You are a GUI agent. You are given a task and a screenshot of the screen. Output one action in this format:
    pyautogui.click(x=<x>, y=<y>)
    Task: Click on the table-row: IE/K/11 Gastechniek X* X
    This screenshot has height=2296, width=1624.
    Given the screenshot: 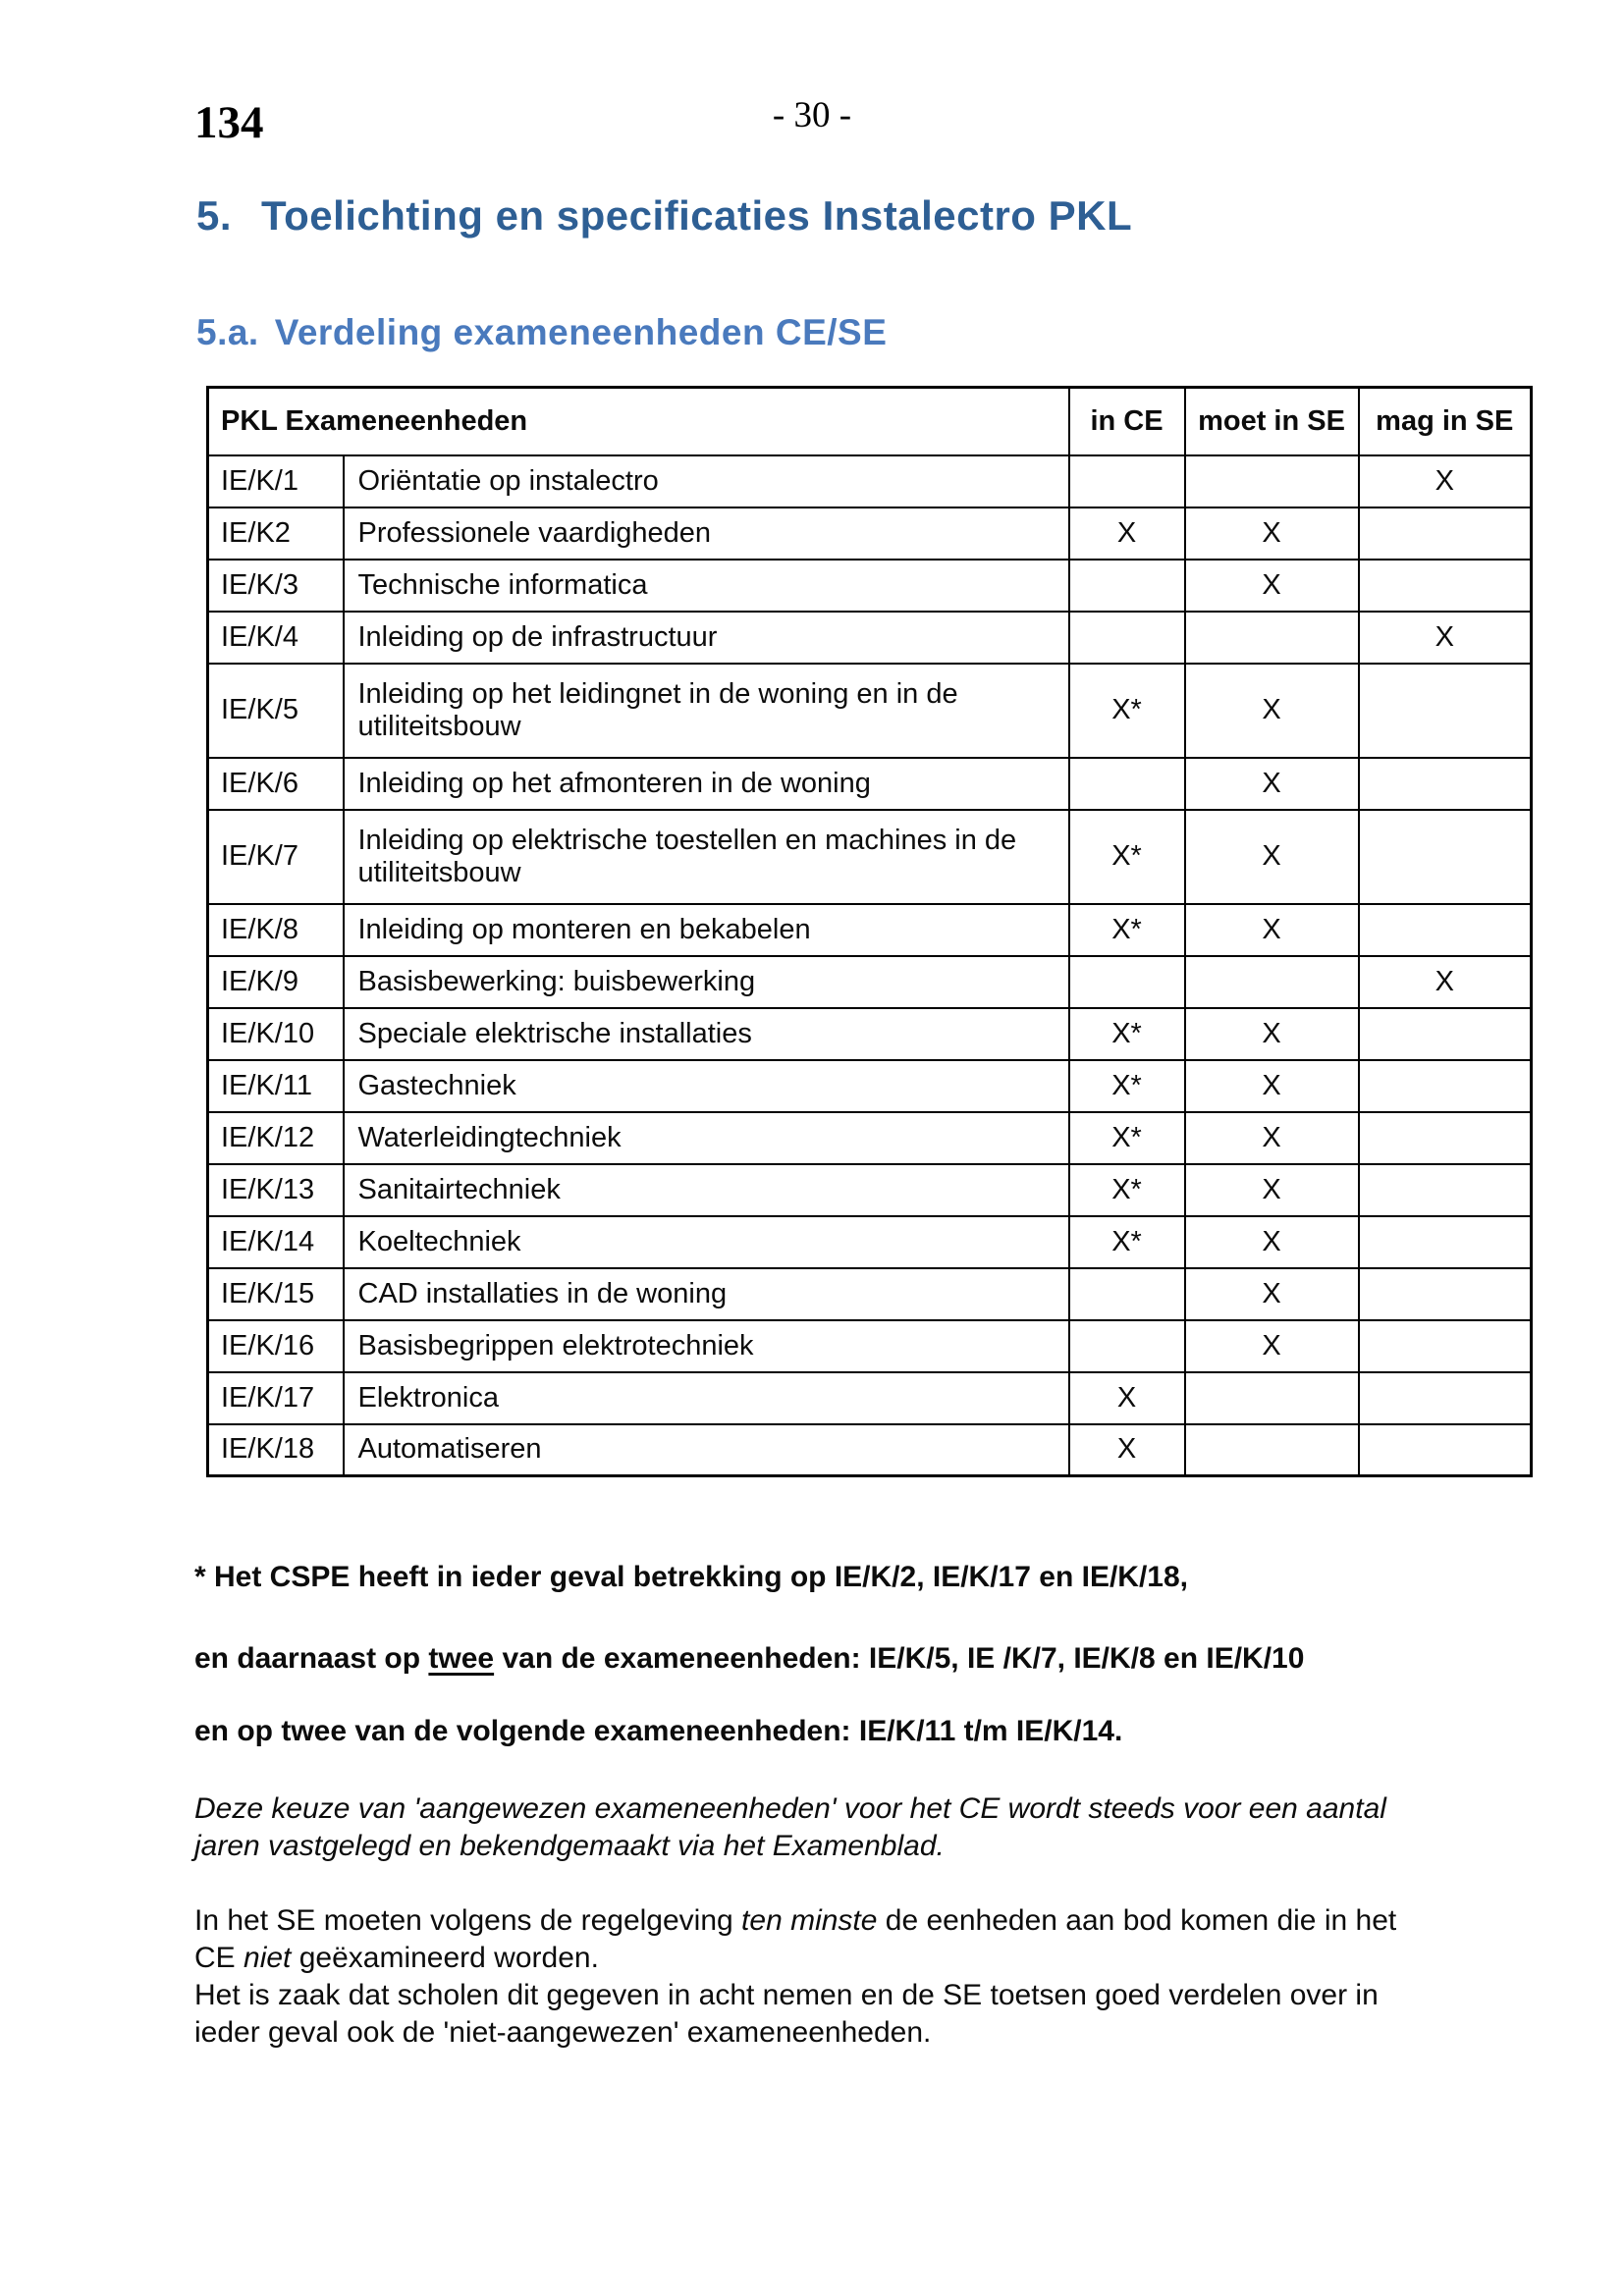 What is the action you would take?
    pyautogui.click(x=869, y=1085)
    